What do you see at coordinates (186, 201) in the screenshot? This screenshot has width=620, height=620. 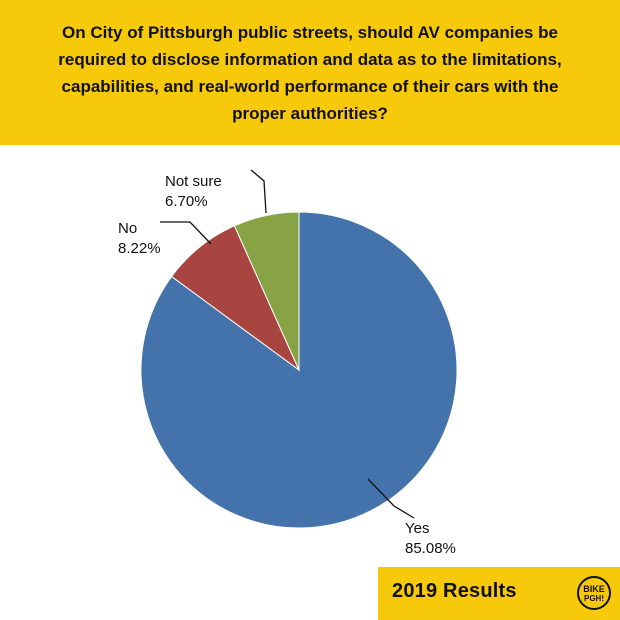 I see `slice-value-not-sure: 6.70%` at bounding box center [186, 201].